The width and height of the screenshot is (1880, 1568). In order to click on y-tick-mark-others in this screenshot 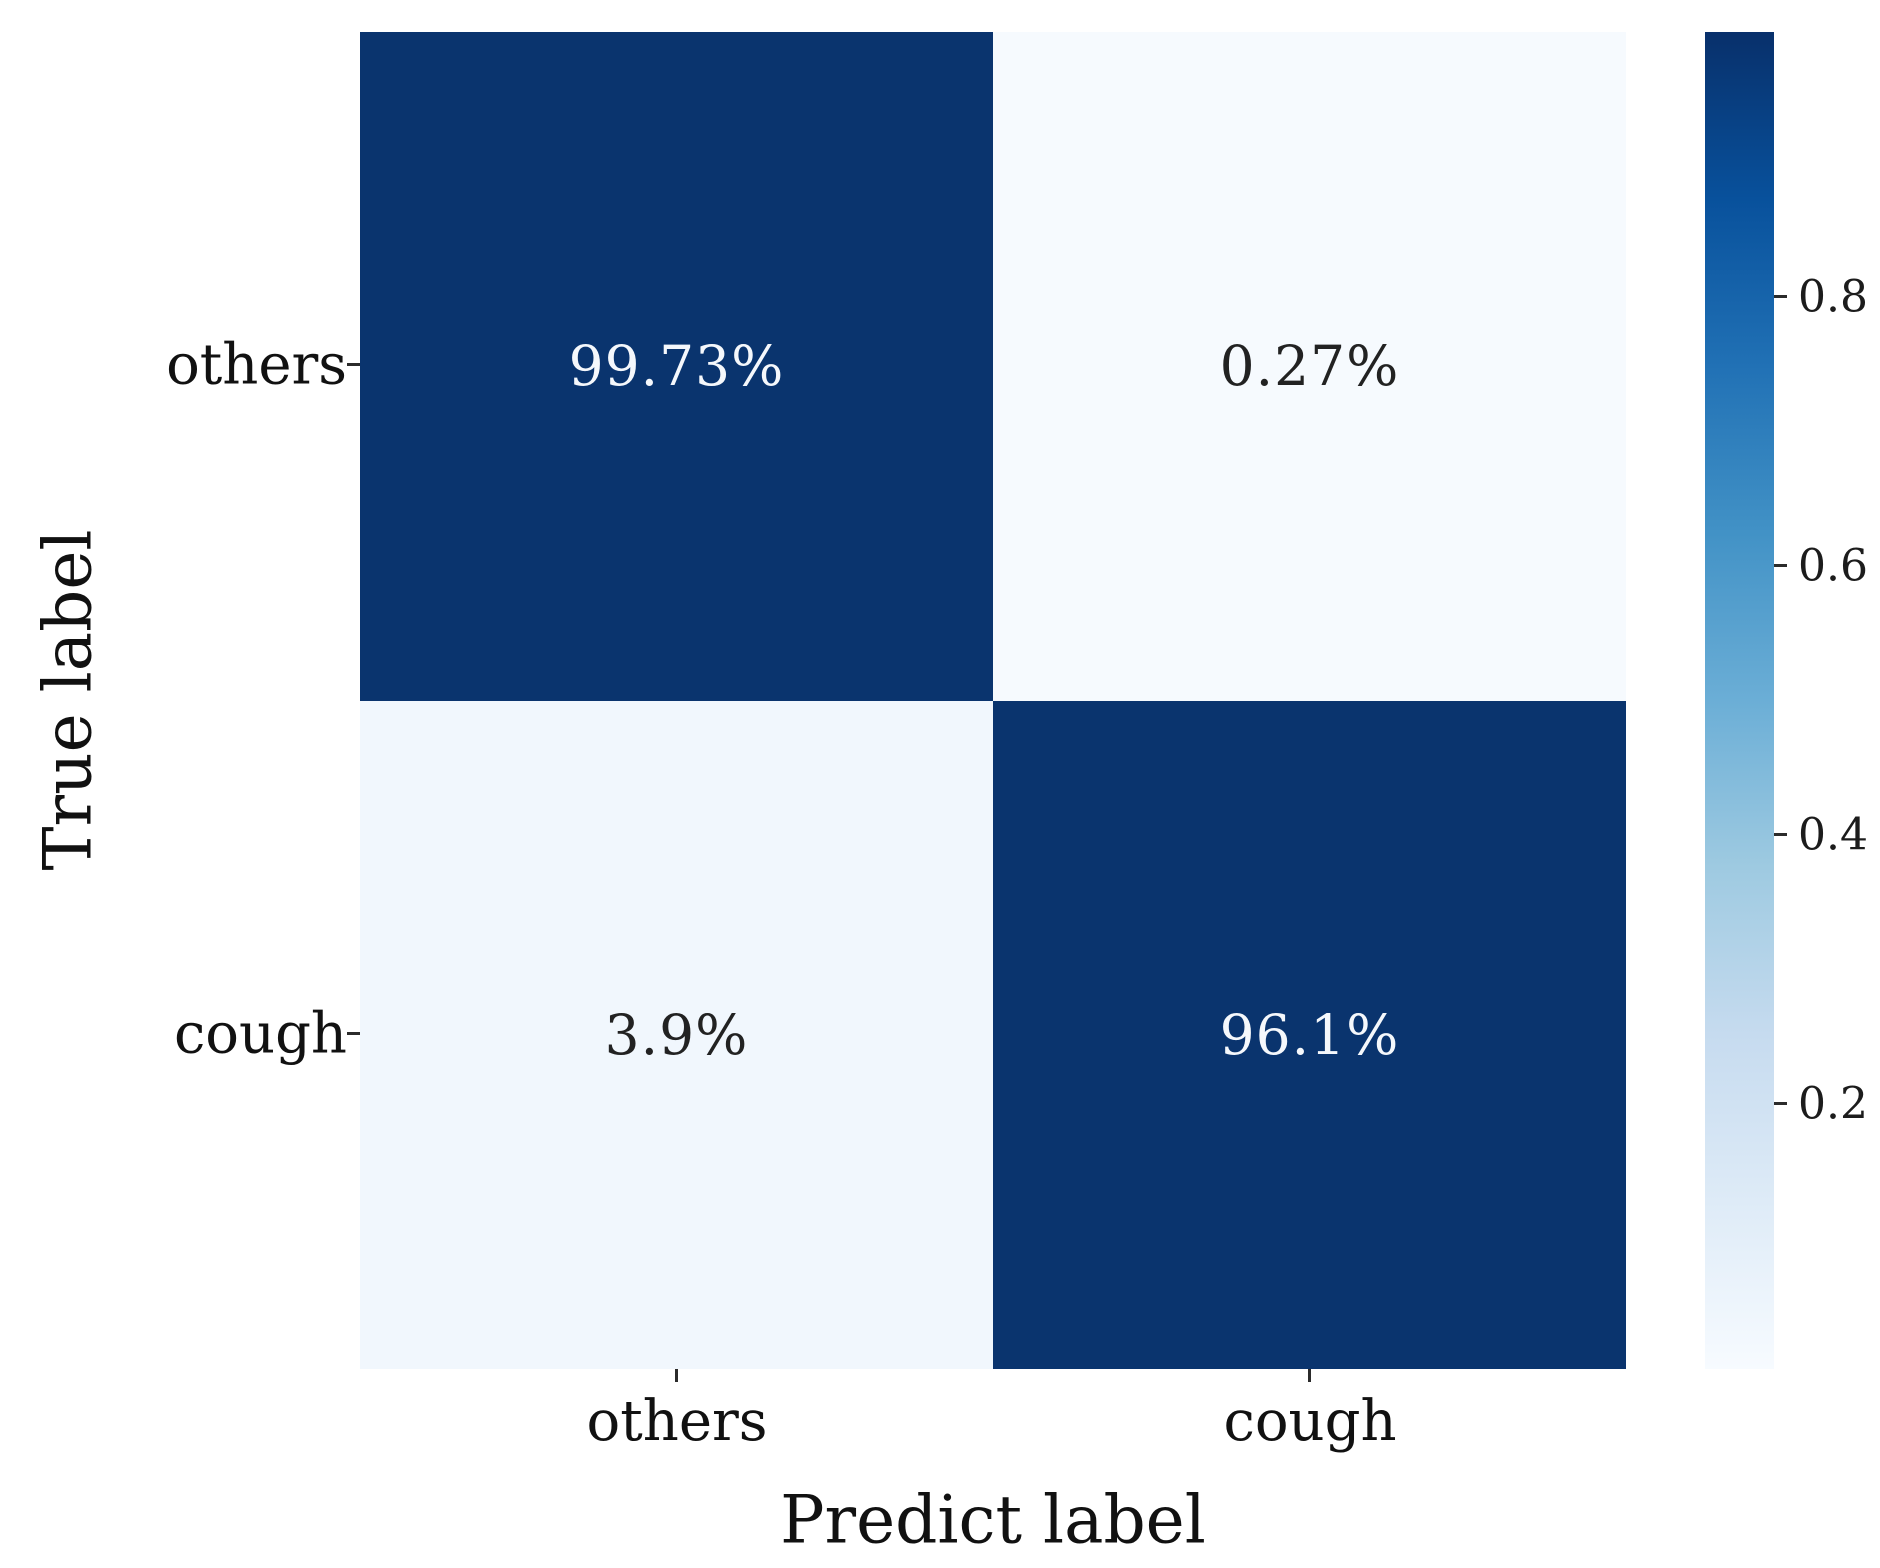, I will do `click(353, 364)`.